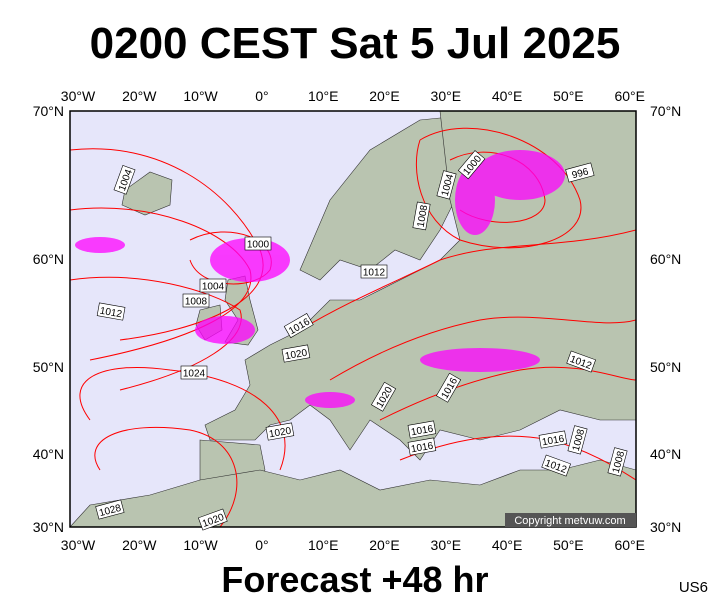  I want to click on lat-label-left: 50°N, so click(48, 367).